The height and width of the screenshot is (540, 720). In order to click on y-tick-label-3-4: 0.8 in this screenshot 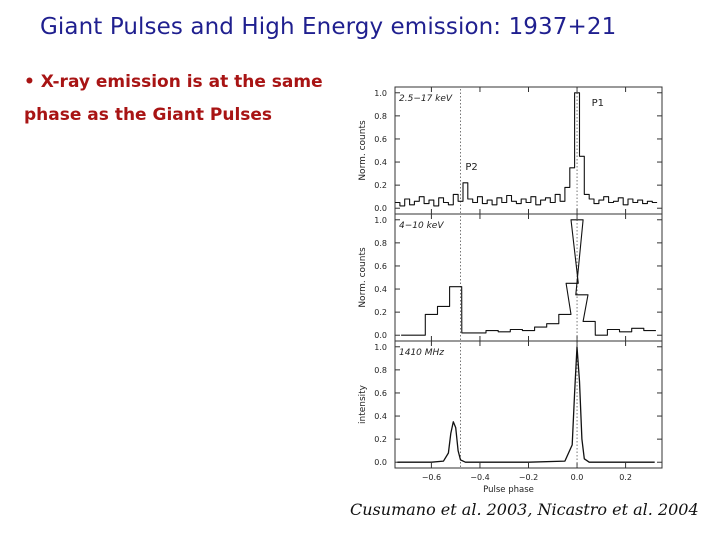, I will do `click(380, 370)`.